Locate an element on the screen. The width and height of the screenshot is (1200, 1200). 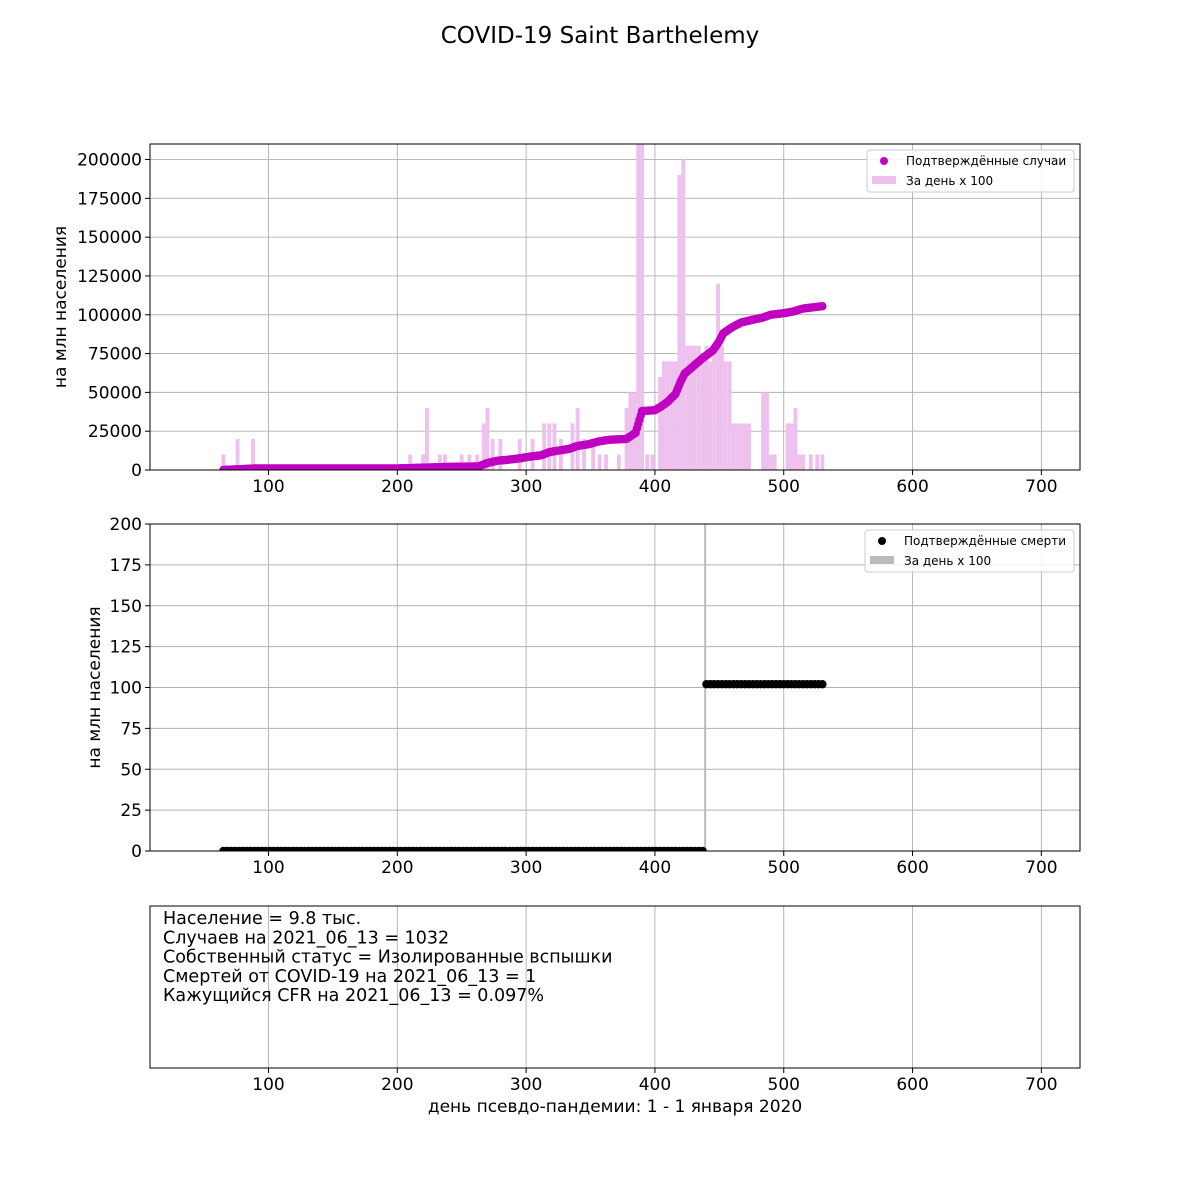
y-tick-label: 200000 is located at coordinates (109, 161).